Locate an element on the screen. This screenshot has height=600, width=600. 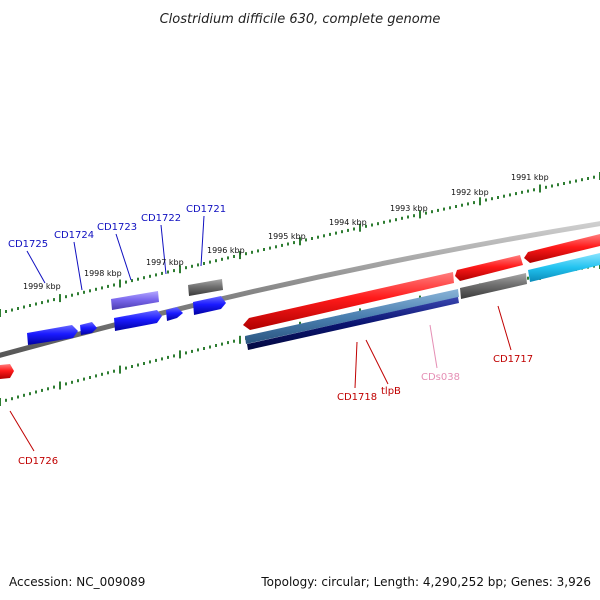
gene-label-CD1717: CD1717 is located at coordinates (513, 359).